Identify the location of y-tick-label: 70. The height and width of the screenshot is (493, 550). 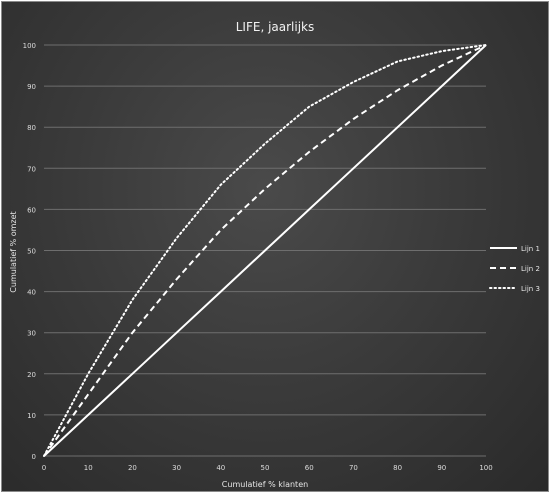
(31, 169).